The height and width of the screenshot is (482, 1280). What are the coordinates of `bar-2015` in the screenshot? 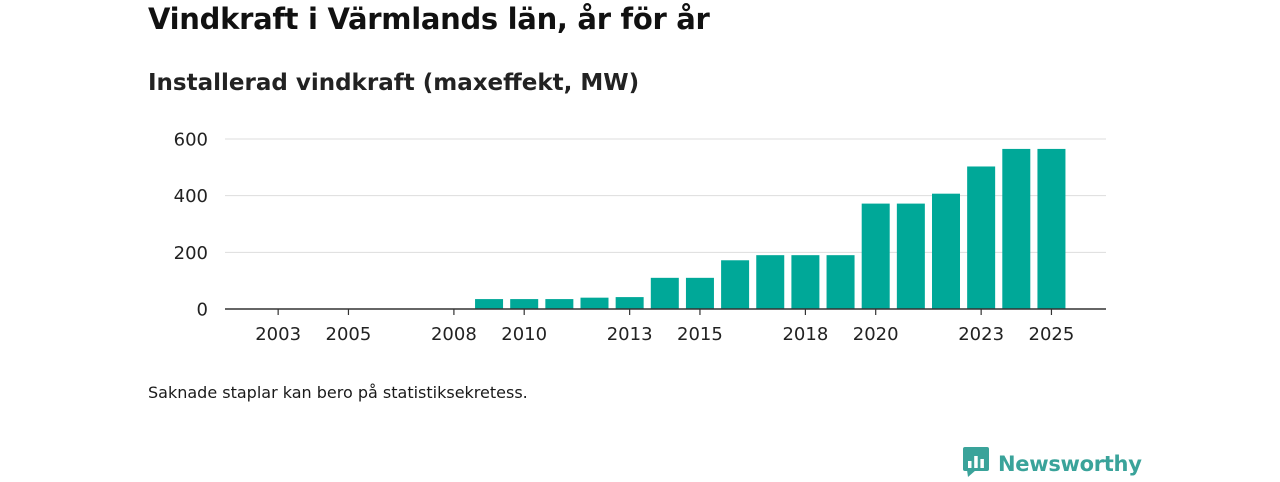 It's located at (699, 293).